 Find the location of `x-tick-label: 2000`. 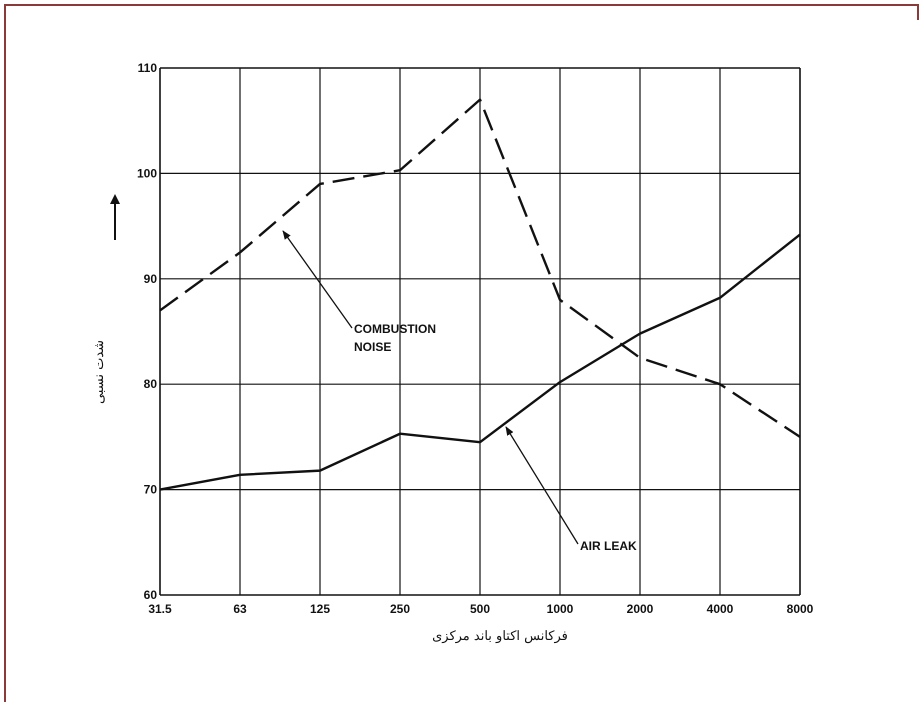

x-tick-label: 2000 is located at coordinates (640, 609).